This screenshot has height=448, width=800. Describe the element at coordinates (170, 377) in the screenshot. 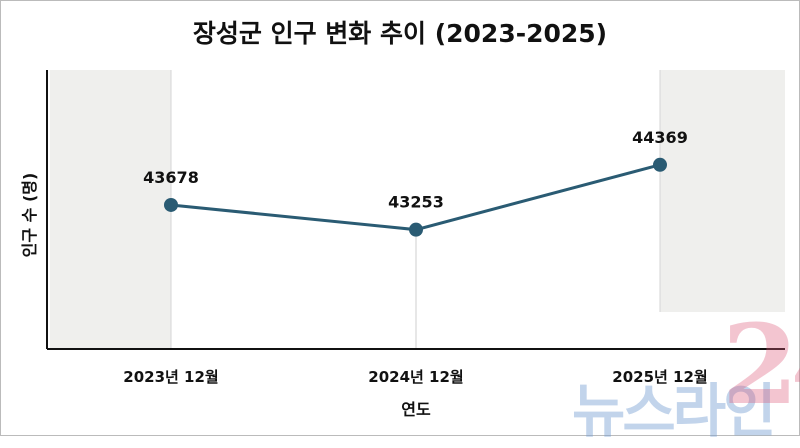

I see `x-tick-label: 2023년 12월` at that location.